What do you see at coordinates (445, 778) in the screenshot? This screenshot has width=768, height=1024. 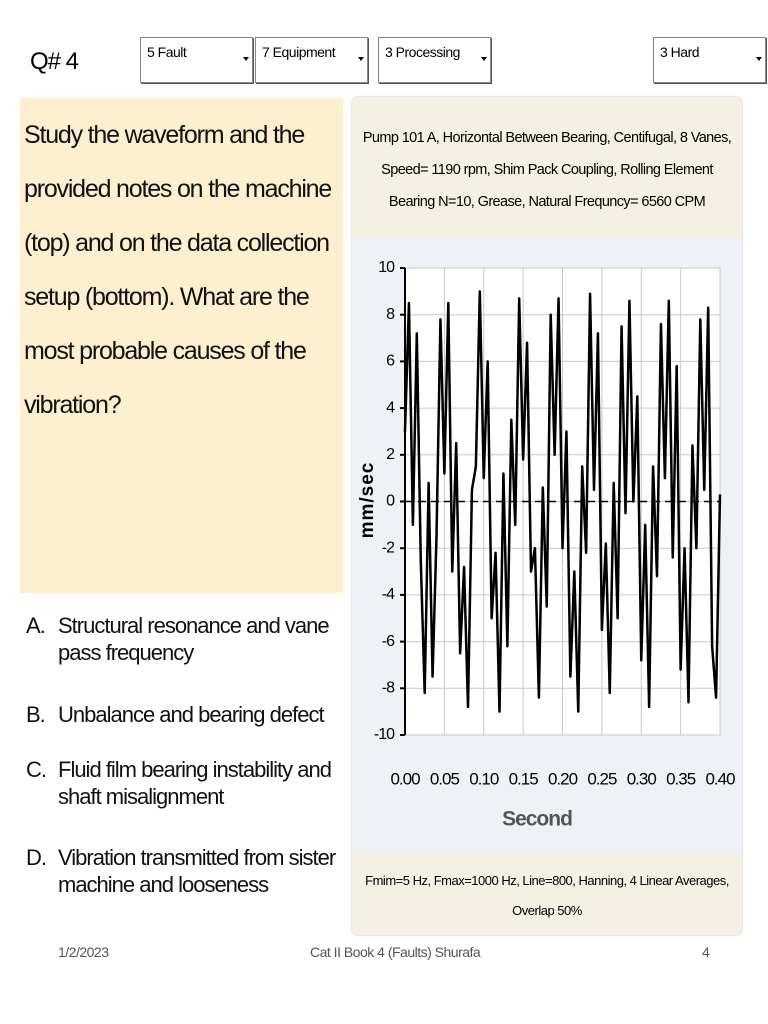 I see `x-tick-label: 0.05` at bounding box center [445, 778].